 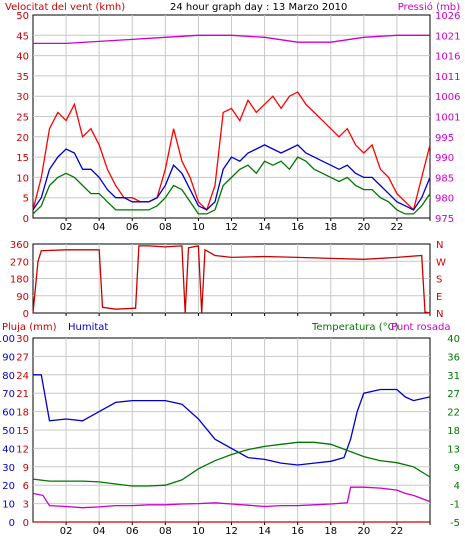 I want to click on pressure-y-tick-label: 1016, so click(x=447, y=57).